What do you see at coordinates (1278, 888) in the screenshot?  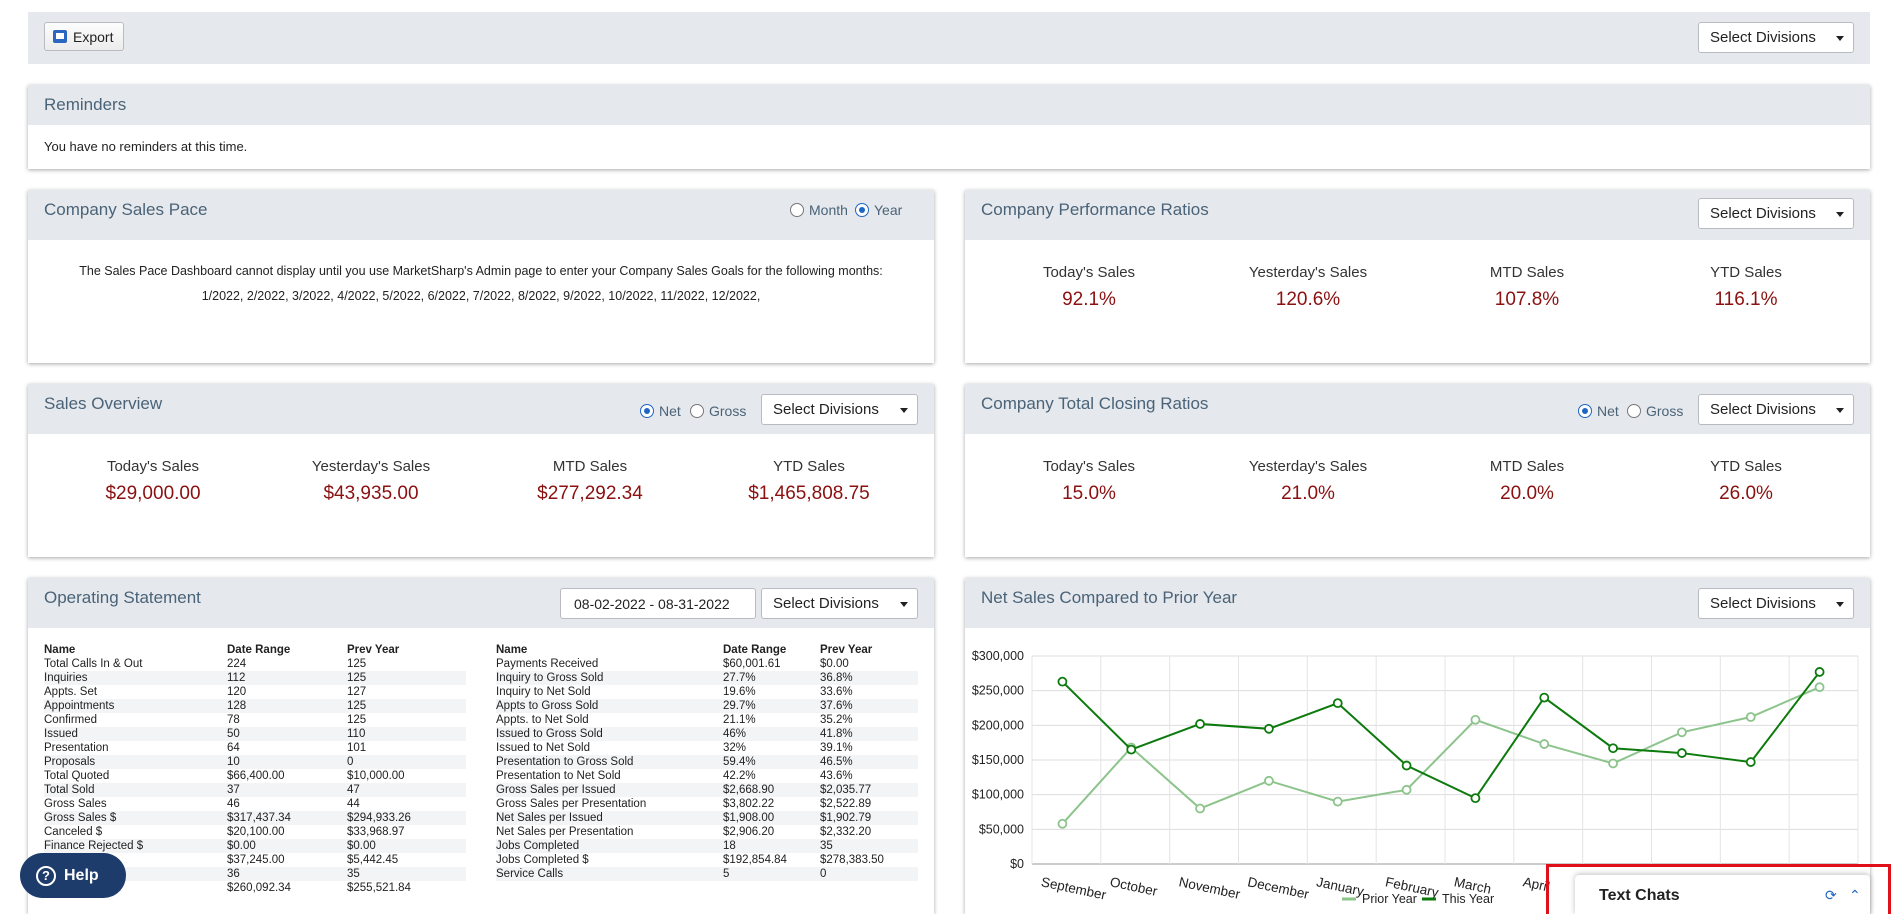 I see `x-tick-label: December` at bounding box center [1278, 888].